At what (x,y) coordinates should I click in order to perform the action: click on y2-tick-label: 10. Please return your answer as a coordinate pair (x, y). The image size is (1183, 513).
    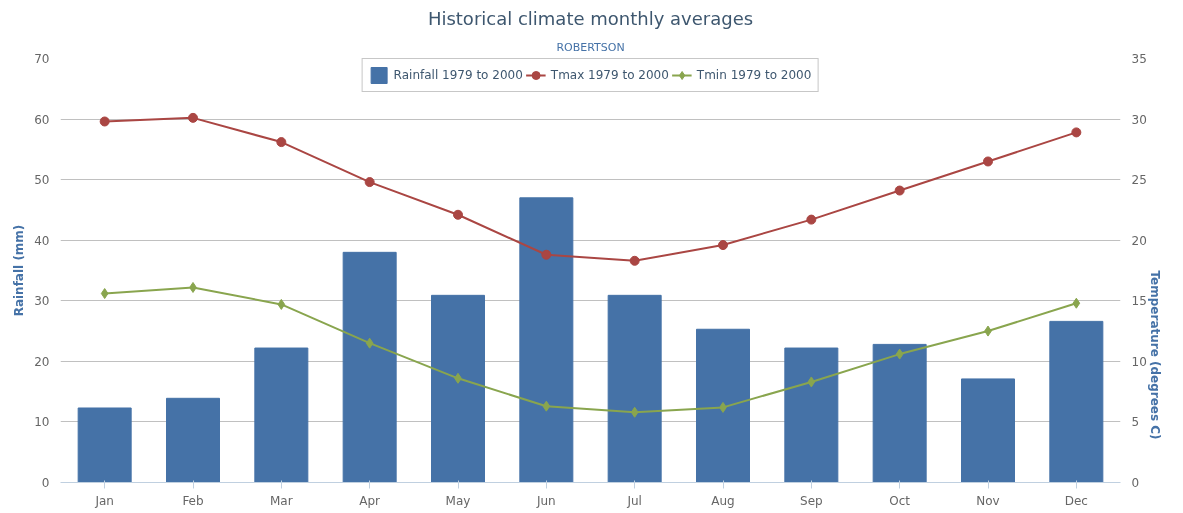
    Looking at the image, I should click on (1139, 361).